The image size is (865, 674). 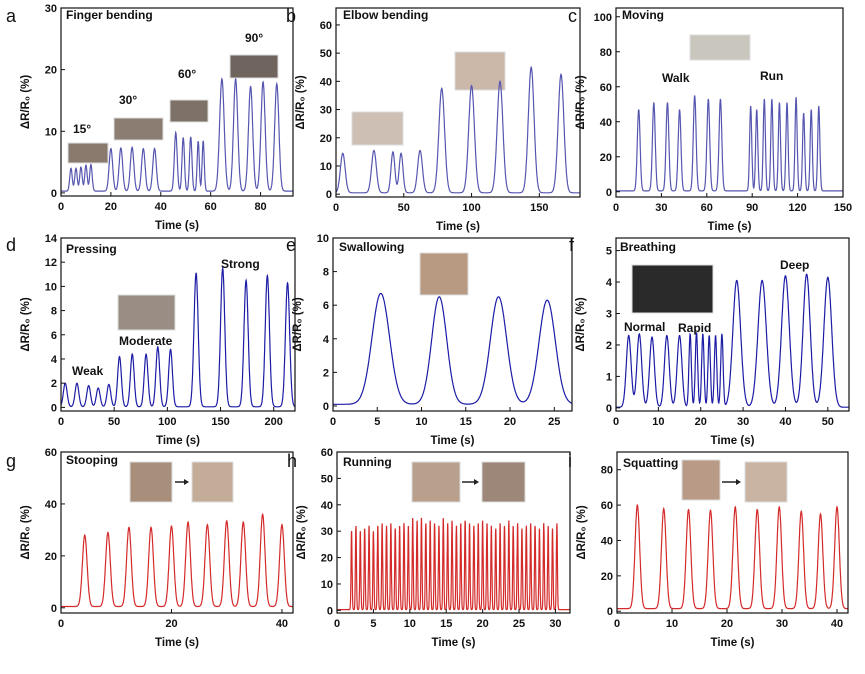 What do you see at coordinates (326, 306) in the screenshot?
I see `y-tick-label: 6` at bounding box center [326, 306].